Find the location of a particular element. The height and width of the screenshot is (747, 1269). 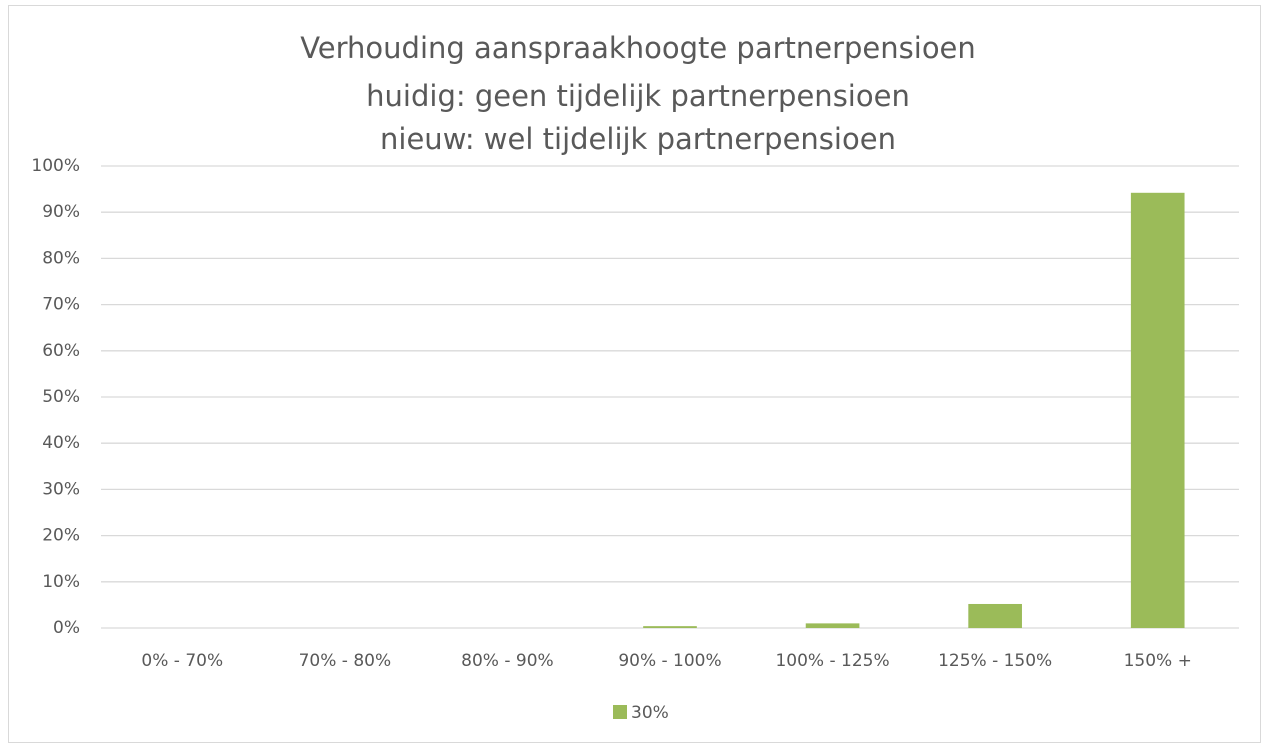

y-tick-label: 90% is located at coordinates (61, 212).